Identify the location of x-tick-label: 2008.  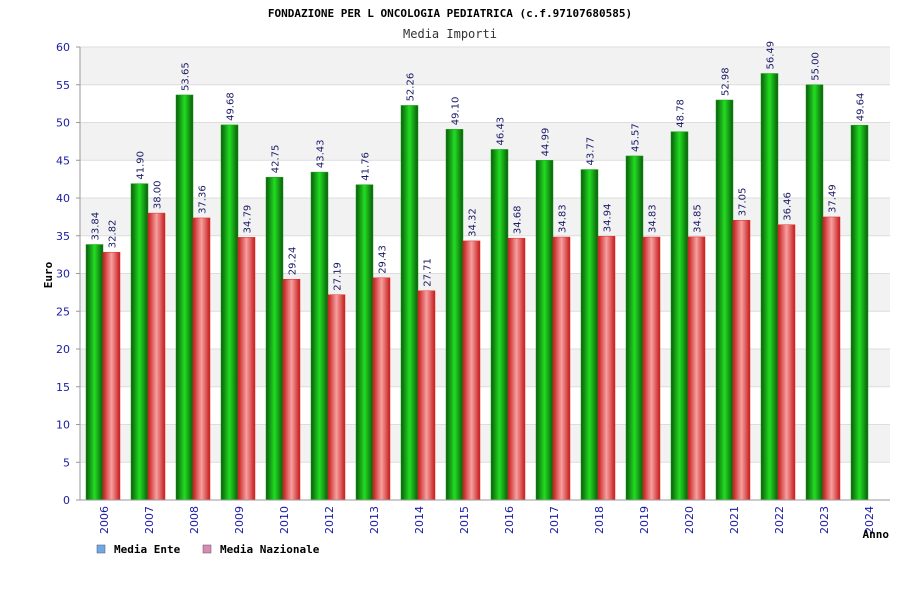
(194, 520).